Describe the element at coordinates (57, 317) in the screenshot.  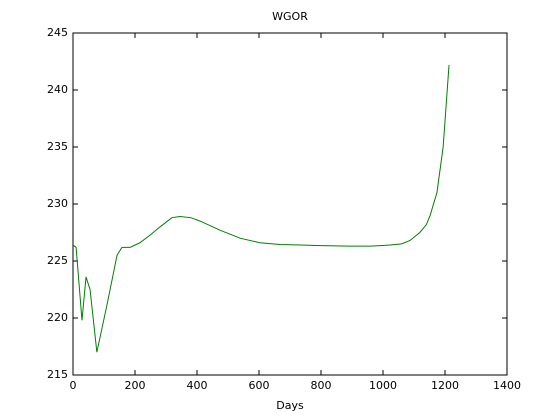
I see `y-tick-label: 220` at that location.